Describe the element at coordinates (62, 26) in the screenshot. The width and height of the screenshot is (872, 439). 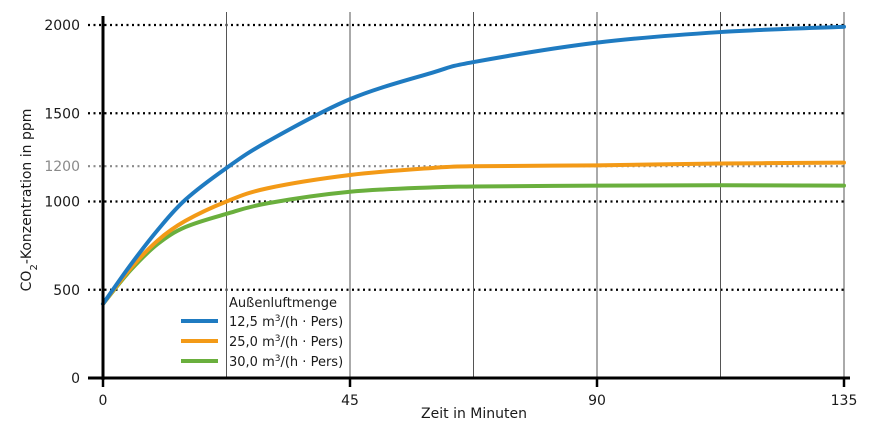
I see `y-tick-label: 2000` at that location.